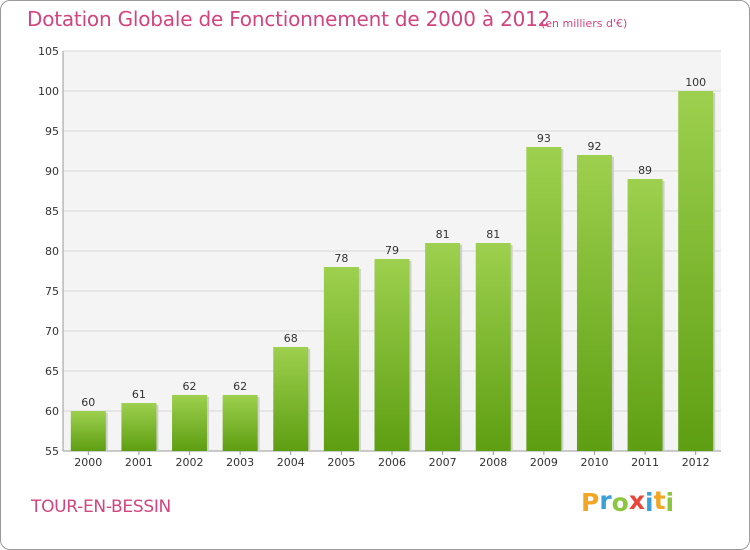 The width and height of the screenshot is (750, 550). Describe the element at coordinates (645, 170) in the screenshot. I see `value-label-2011: 89` at that location.